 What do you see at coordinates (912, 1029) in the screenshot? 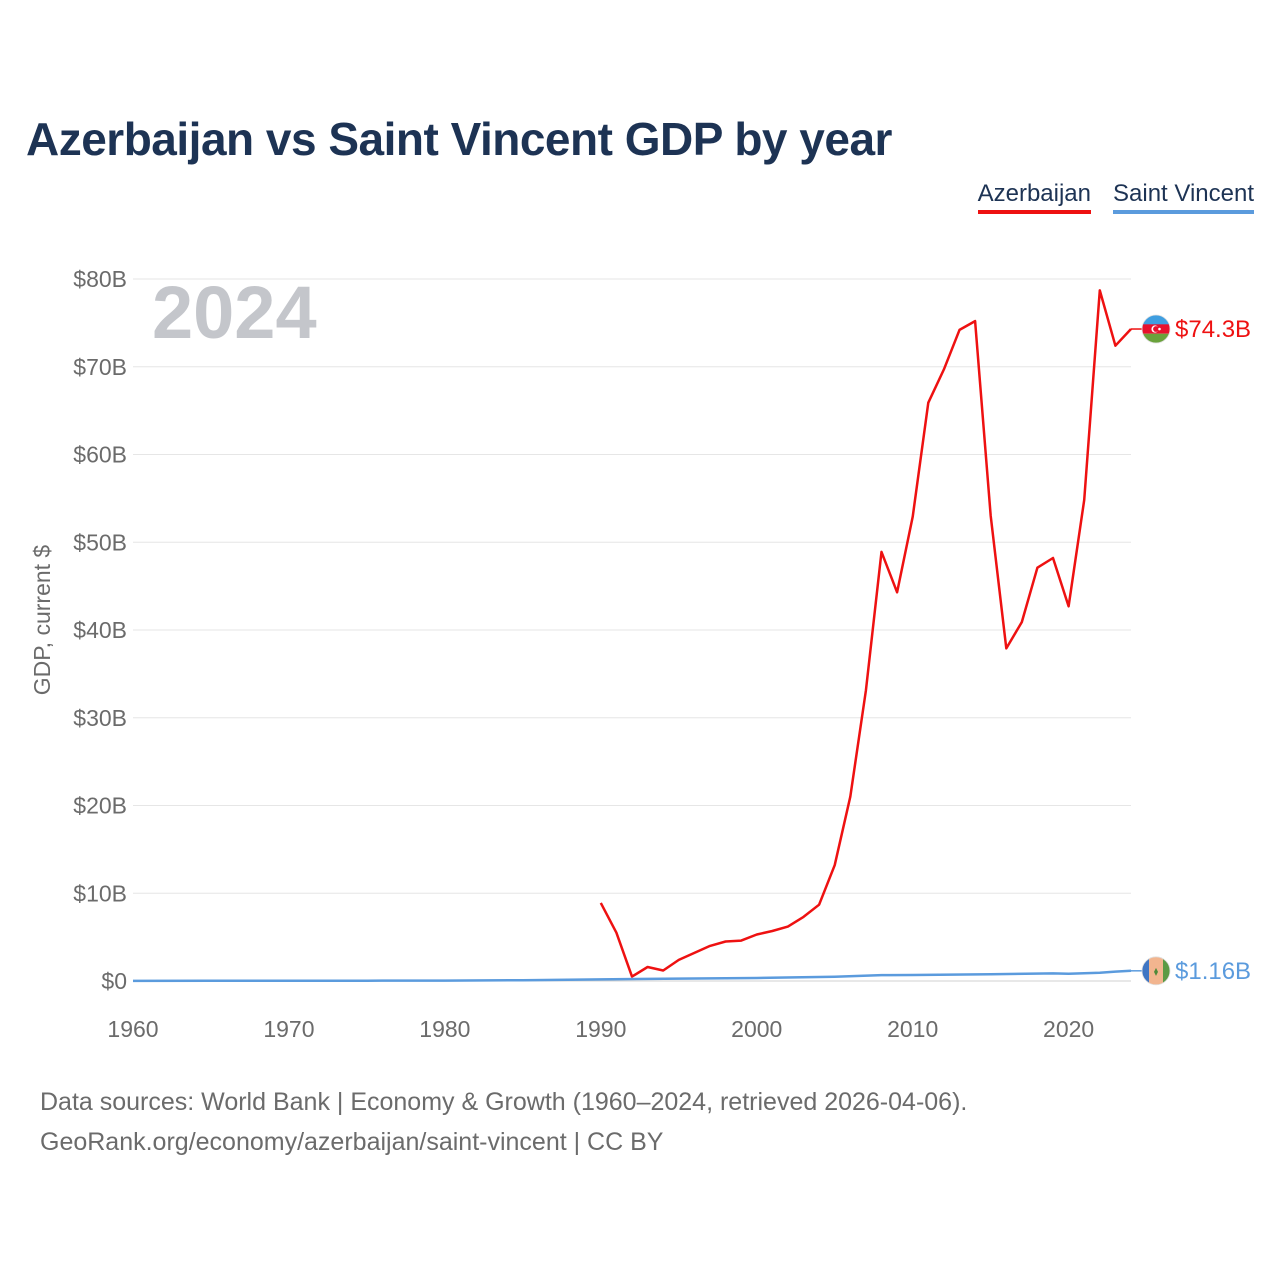
I see `x-tick-label: 2010` at bounding box center [912, 1029].